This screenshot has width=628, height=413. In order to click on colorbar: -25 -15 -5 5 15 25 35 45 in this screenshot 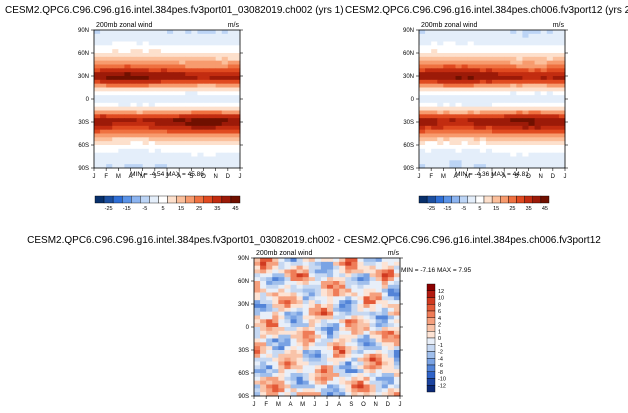, I will do `click(484, 203)`.